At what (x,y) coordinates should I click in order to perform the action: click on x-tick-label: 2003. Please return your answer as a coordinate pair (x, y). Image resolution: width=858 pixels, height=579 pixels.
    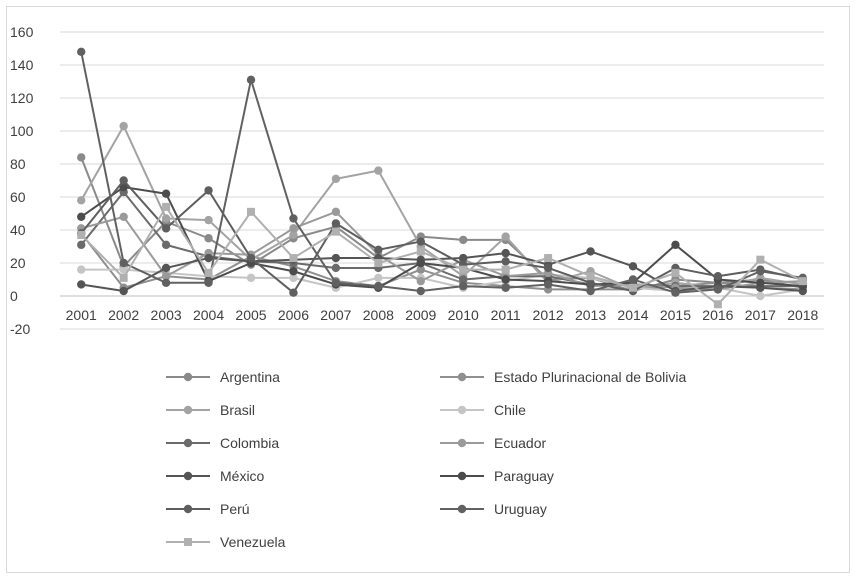
    Looking at the image, I should click on (166, 315).